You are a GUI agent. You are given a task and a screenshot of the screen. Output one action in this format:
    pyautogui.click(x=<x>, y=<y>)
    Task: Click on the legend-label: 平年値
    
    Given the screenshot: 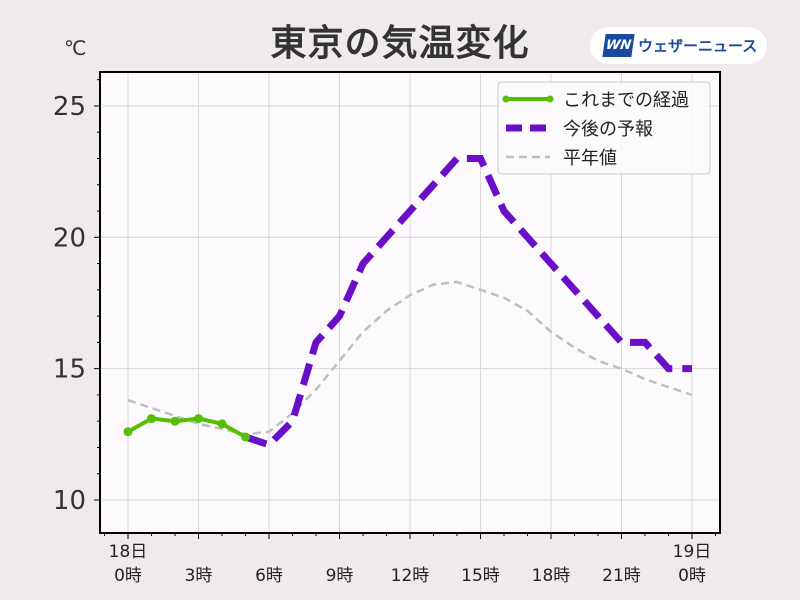 What is the action you would take?
    pyautogui.click(x=590, y=158)
    